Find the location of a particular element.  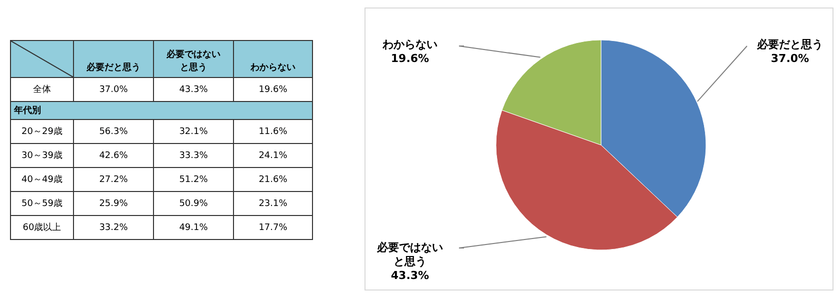

data-label: 23.1% is located at coordinates (273, 204).